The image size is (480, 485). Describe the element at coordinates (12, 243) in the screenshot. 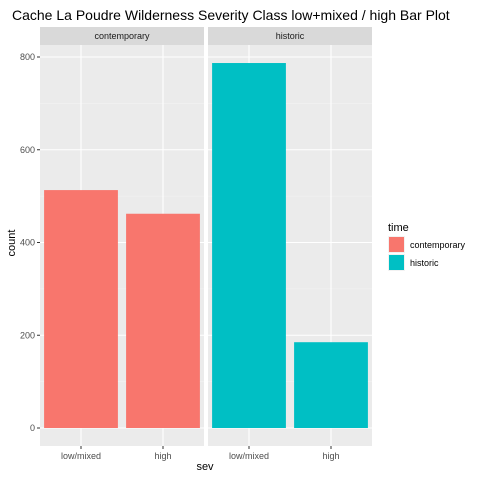

I see `y-axis-title: count` at that location.